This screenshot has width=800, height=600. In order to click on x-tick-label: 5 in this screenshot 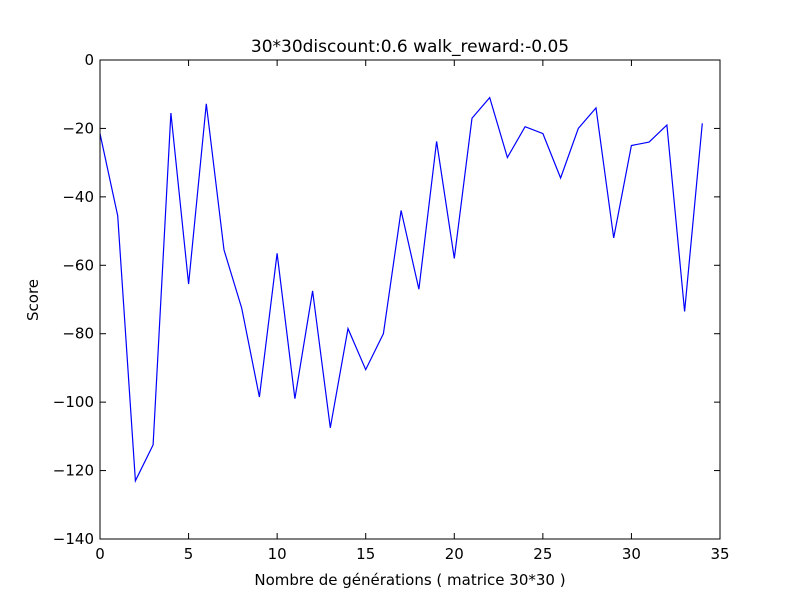, I will do `click(189, 554)`.